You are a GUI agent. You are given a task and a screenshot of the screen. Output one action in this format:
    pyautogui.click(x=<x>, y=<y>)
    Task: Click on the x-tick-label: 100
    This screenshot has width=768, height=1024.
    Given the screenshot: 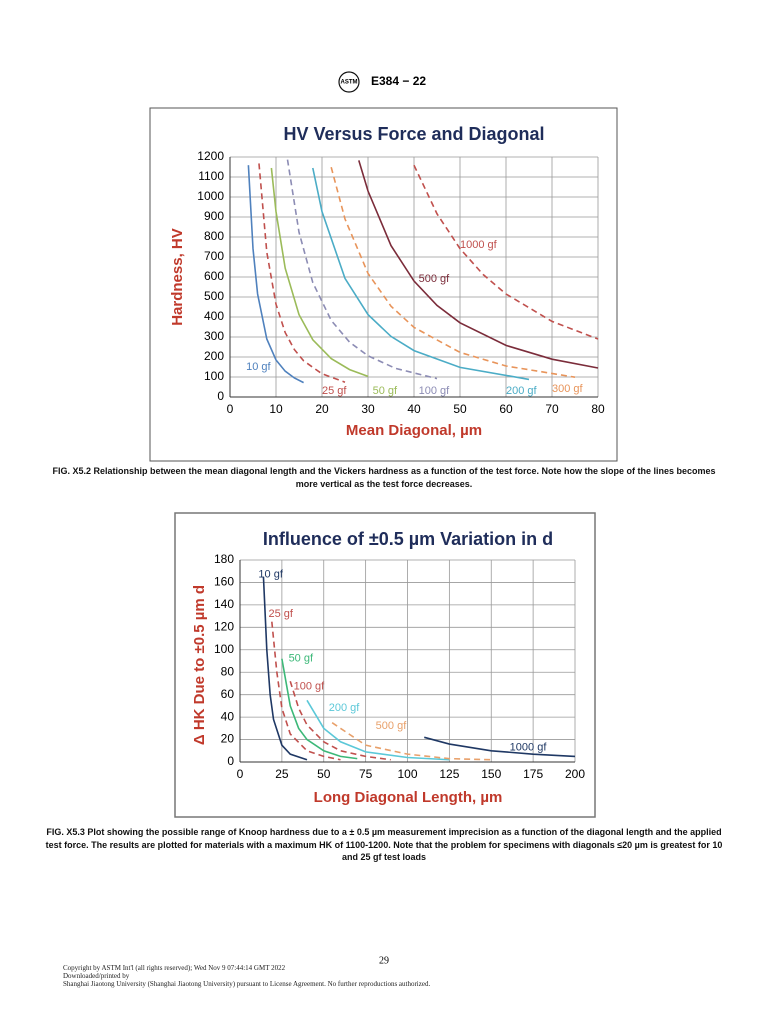 What is the action you would take?
    pyautogui.click(x=407, y=774)
    